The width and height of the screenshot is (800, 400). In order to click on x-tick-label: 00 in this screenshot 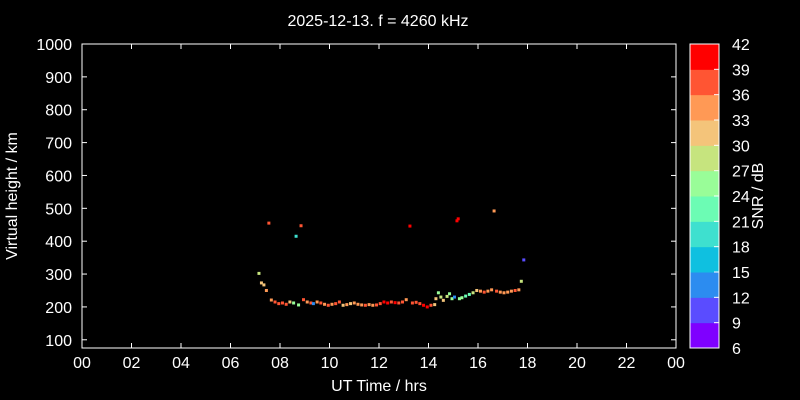, I will do `click(676, 363)`.